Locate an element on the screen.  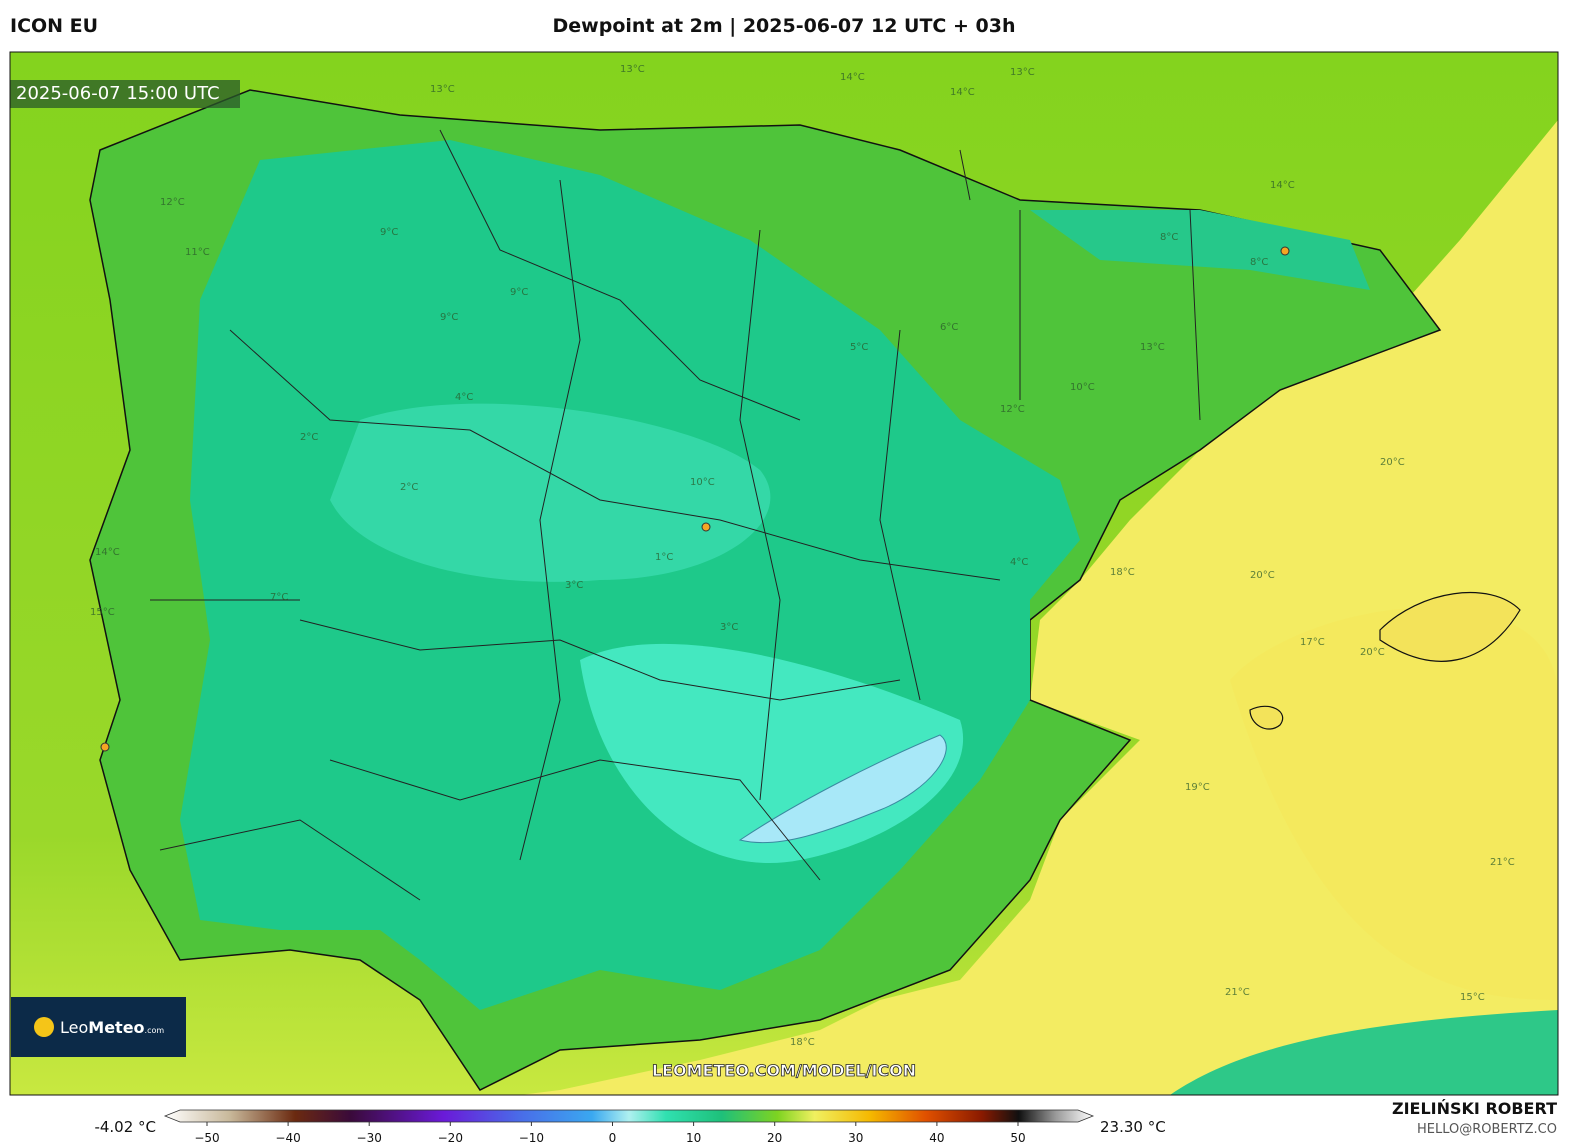
colorbar-tick-label: −20 is located at coordinates (450, 1138).